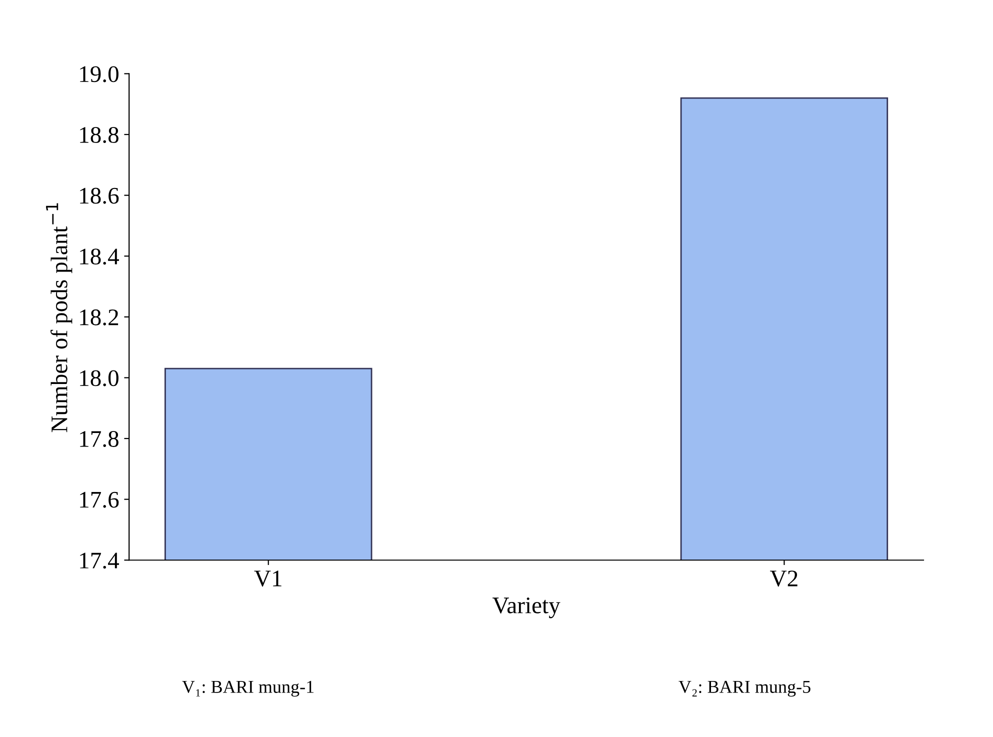  Describe the element at coordinates (744, 688) in the screenshot. I see `text: V₂: BARI mung-5` at that location.